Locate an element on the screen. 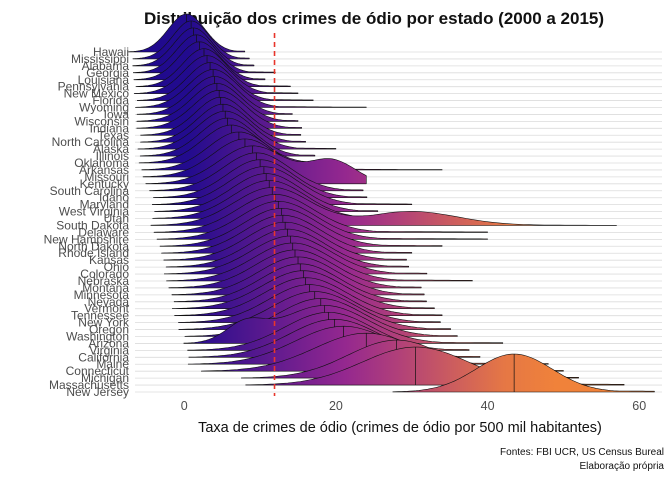 This screenshot has height=480, width=672. state-label: Florida is located at coordinates (110, 101).